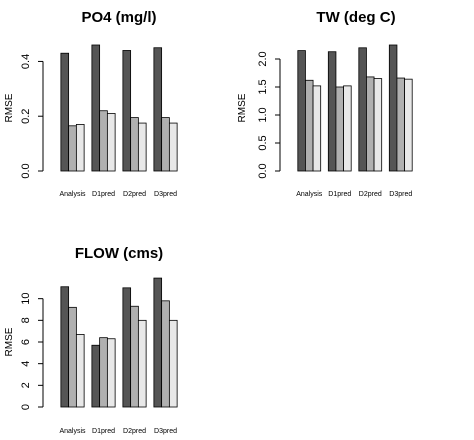  What do you see at coordinates (118, 17) in the screenshot?
I see `chart-title: PO4 (mg/l)` at bounding box center [118, 17].